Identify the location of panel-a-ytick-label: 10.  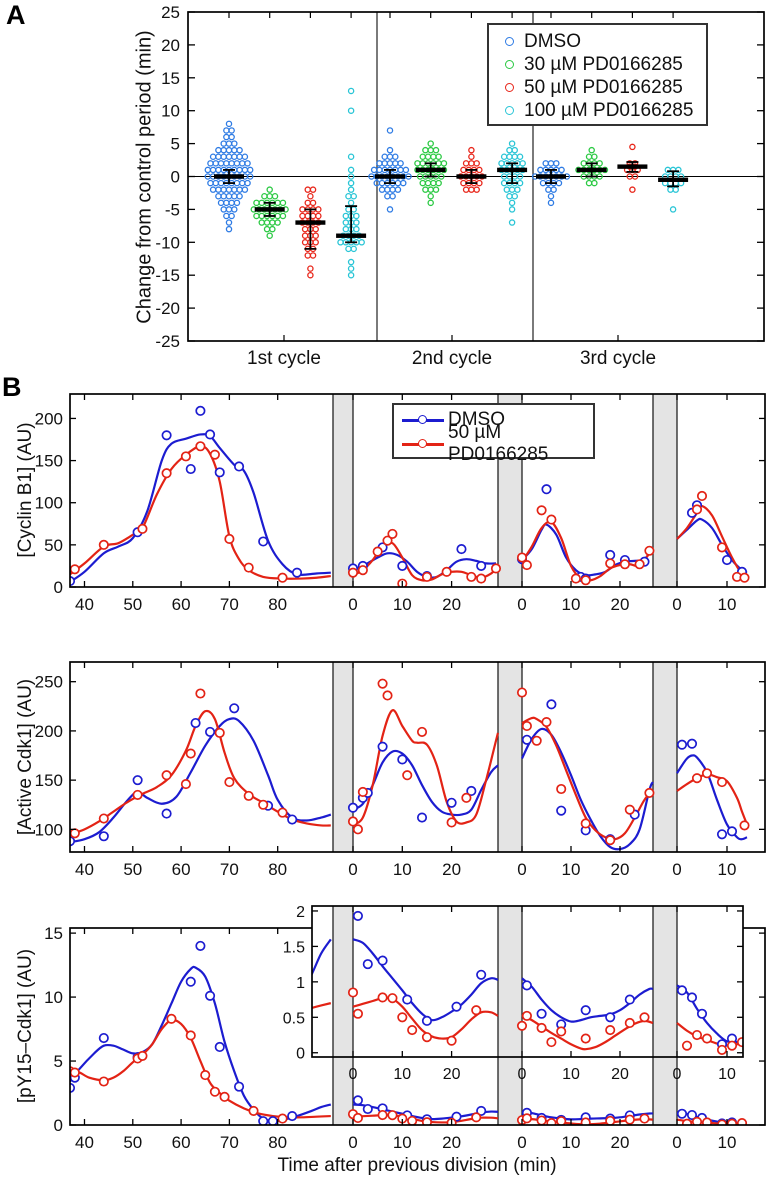
(170, 111).